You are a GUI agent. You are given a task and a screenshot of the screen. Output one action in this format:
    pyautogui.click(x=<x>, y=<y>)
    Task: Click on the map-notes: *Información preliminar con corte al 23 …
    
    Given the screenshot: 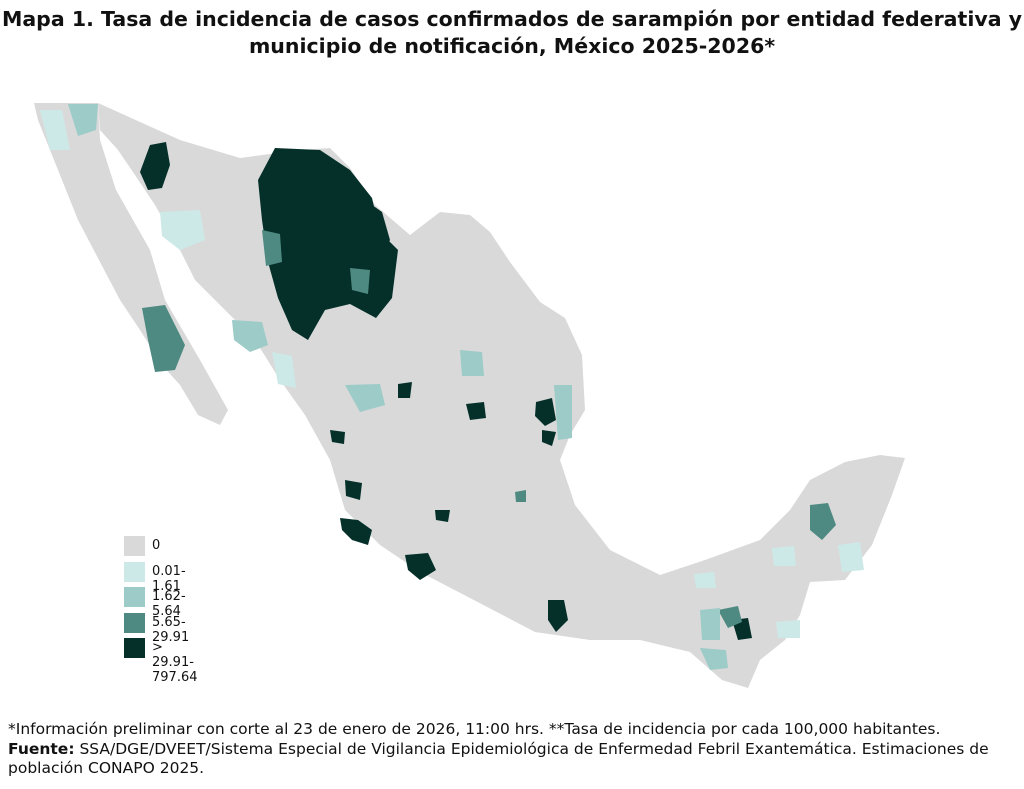 What is the action you would take?
    pyautogui.click(x=513, y=749)
    